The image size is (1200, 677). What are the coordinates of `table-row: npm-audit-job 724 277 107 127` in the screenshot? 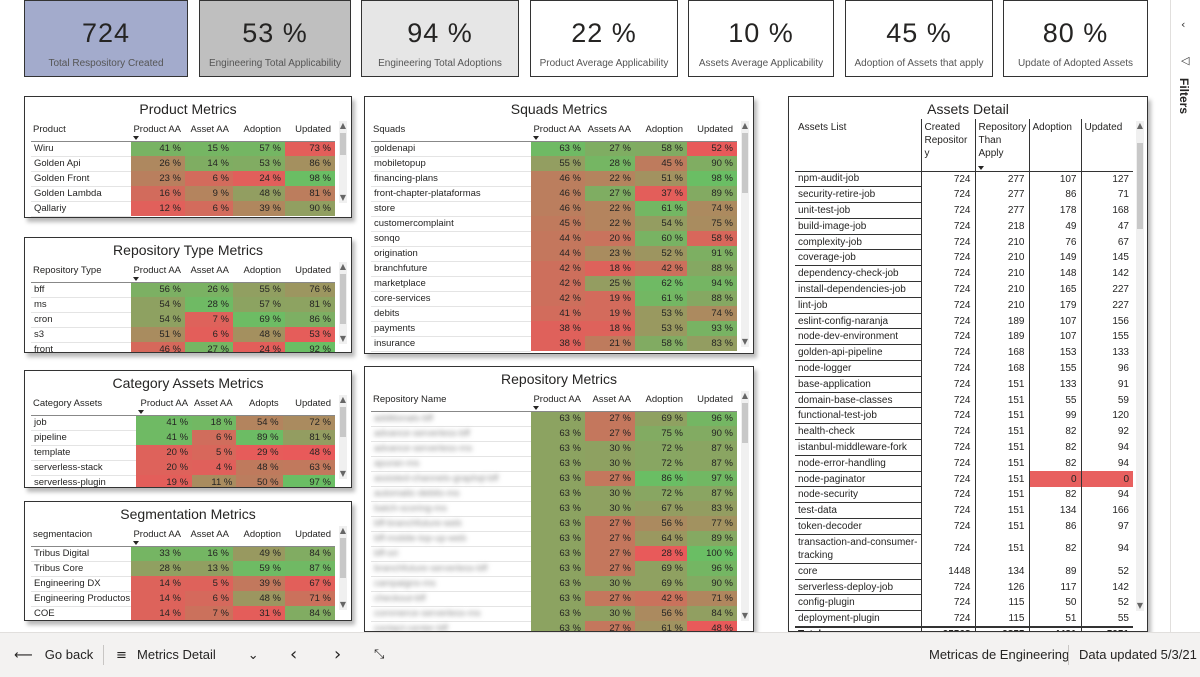 It's located at (964, 179).